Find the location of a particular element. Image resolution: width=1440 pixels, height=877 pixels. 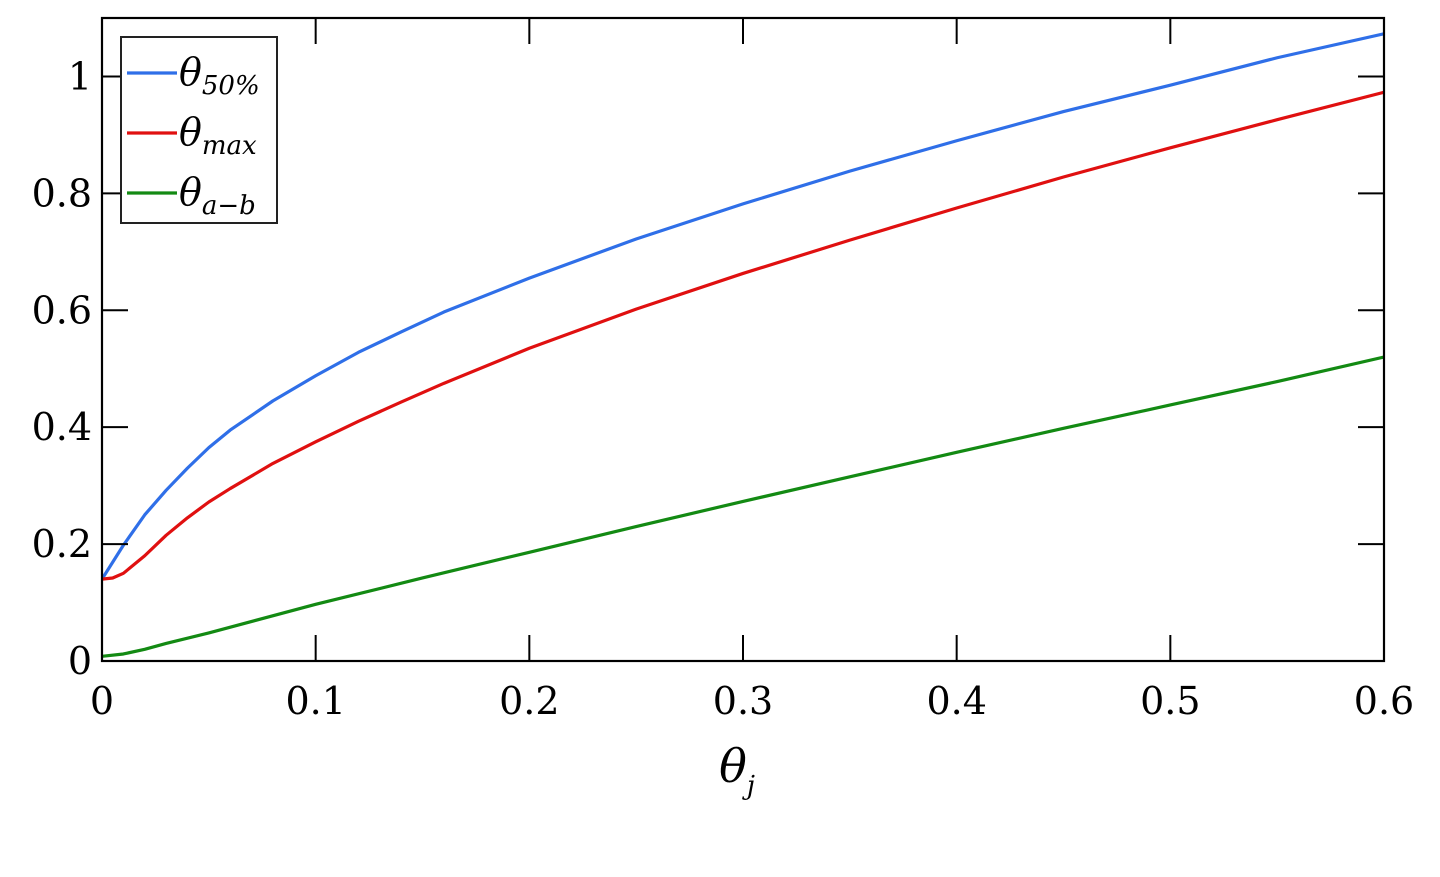

y-tick-label: 1 is located at coordinates (80, 76).